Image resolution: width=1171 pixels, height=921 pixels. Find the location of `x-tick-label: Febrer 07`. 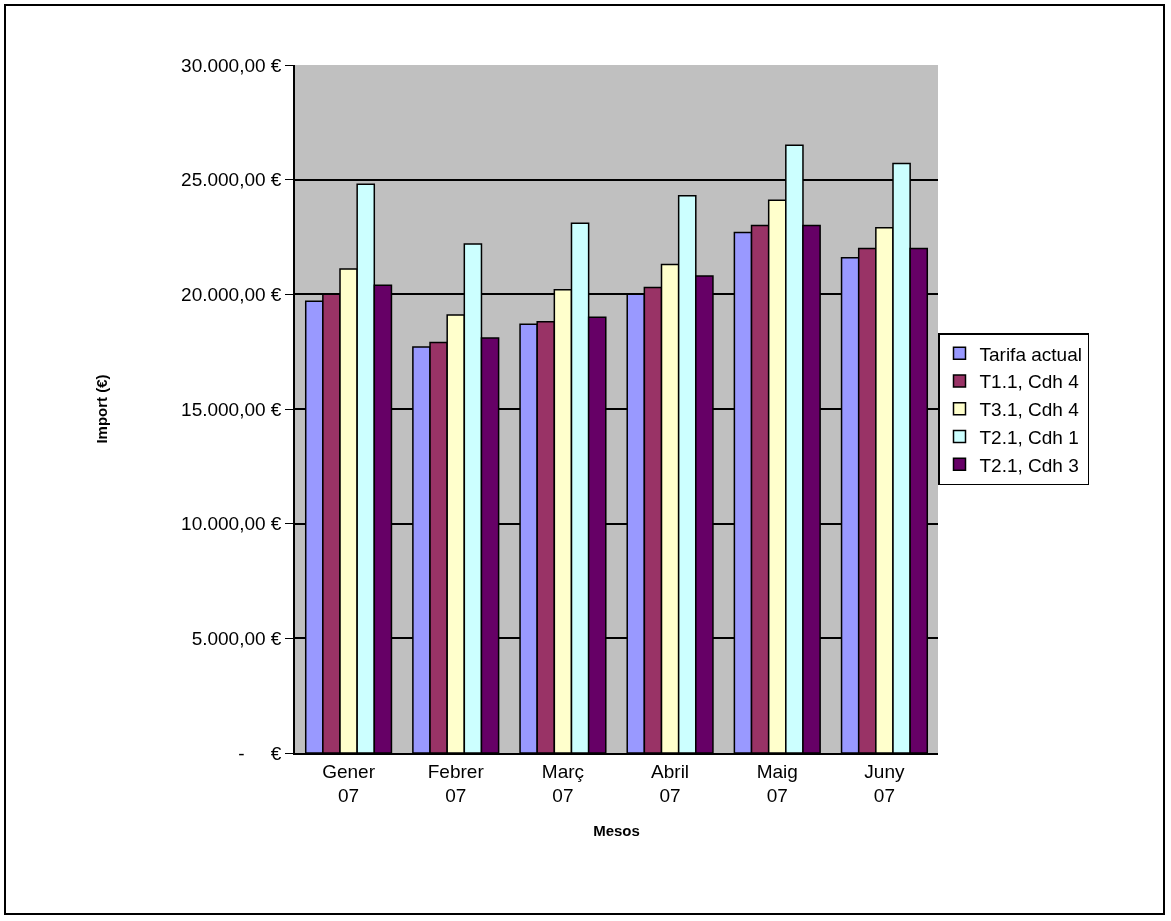

x-tick-label: Febrer 07 is located at coordinates (456, 783).